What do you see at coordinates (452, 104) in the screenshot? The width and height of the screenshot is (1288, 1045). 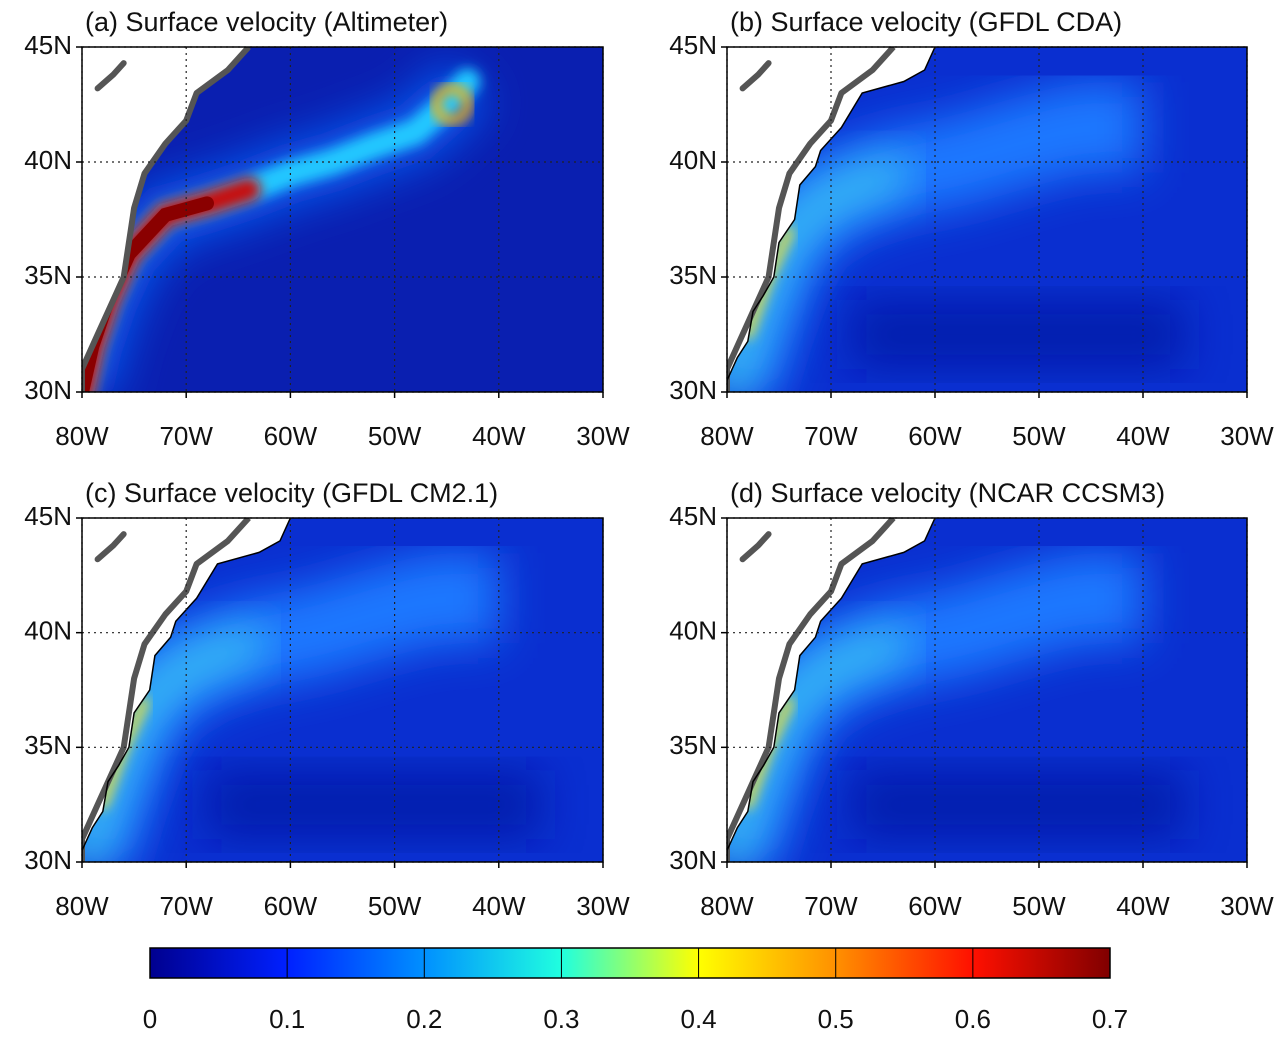 I see `eddy` at bounding box center [452, 104].